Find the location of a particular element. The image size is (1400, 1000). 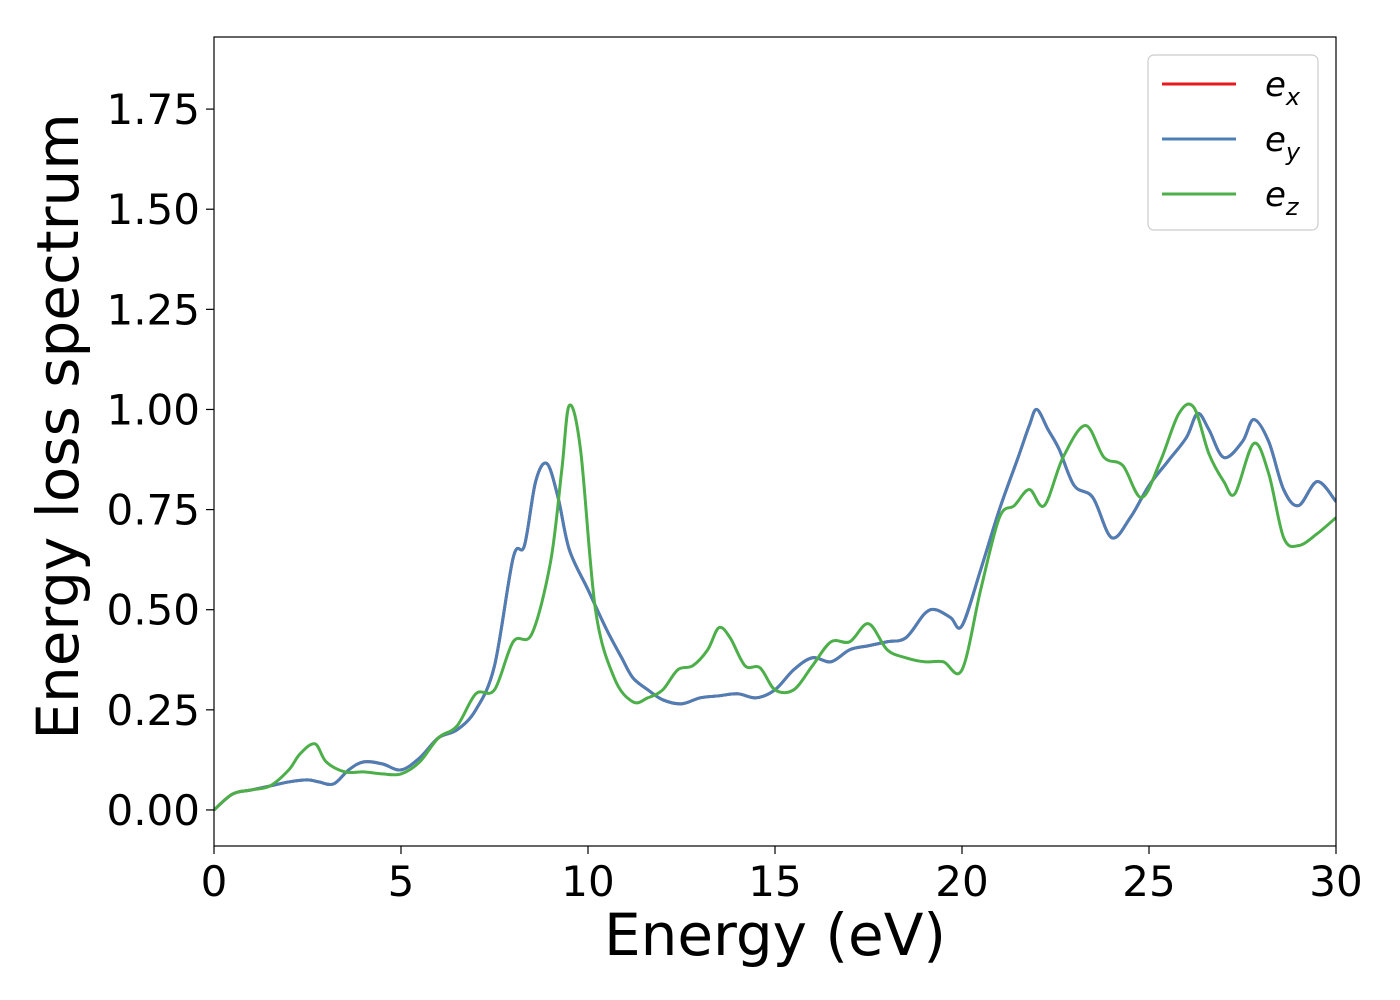

y-tick-label: 0.25 is located at coordinates (153, 710).